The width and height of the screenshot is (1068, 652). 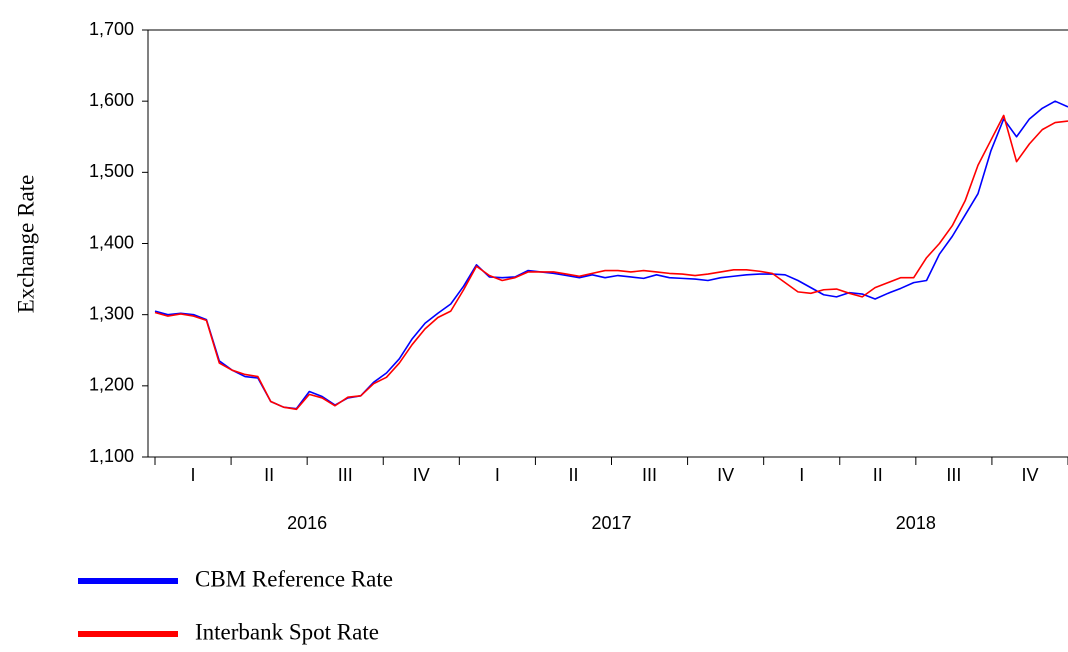 I want to click on y-tick-label: 1,600, so click(x=111, y=100).